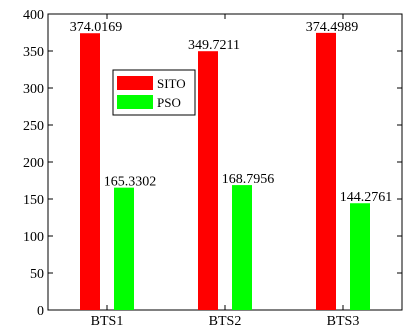  What do you see at coordinates (366, 197) in the screenshot?
I see `data-label: 144.2761` at bounding box center [366, 197].